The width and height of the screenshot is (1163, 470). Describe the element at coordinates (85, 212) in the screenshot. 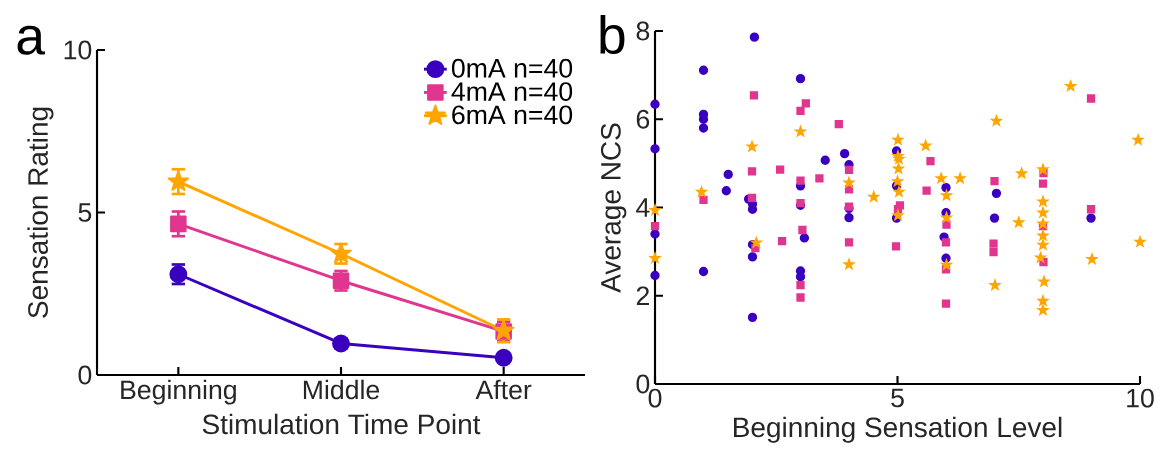

I see `y-tick-label: 5` at that location.